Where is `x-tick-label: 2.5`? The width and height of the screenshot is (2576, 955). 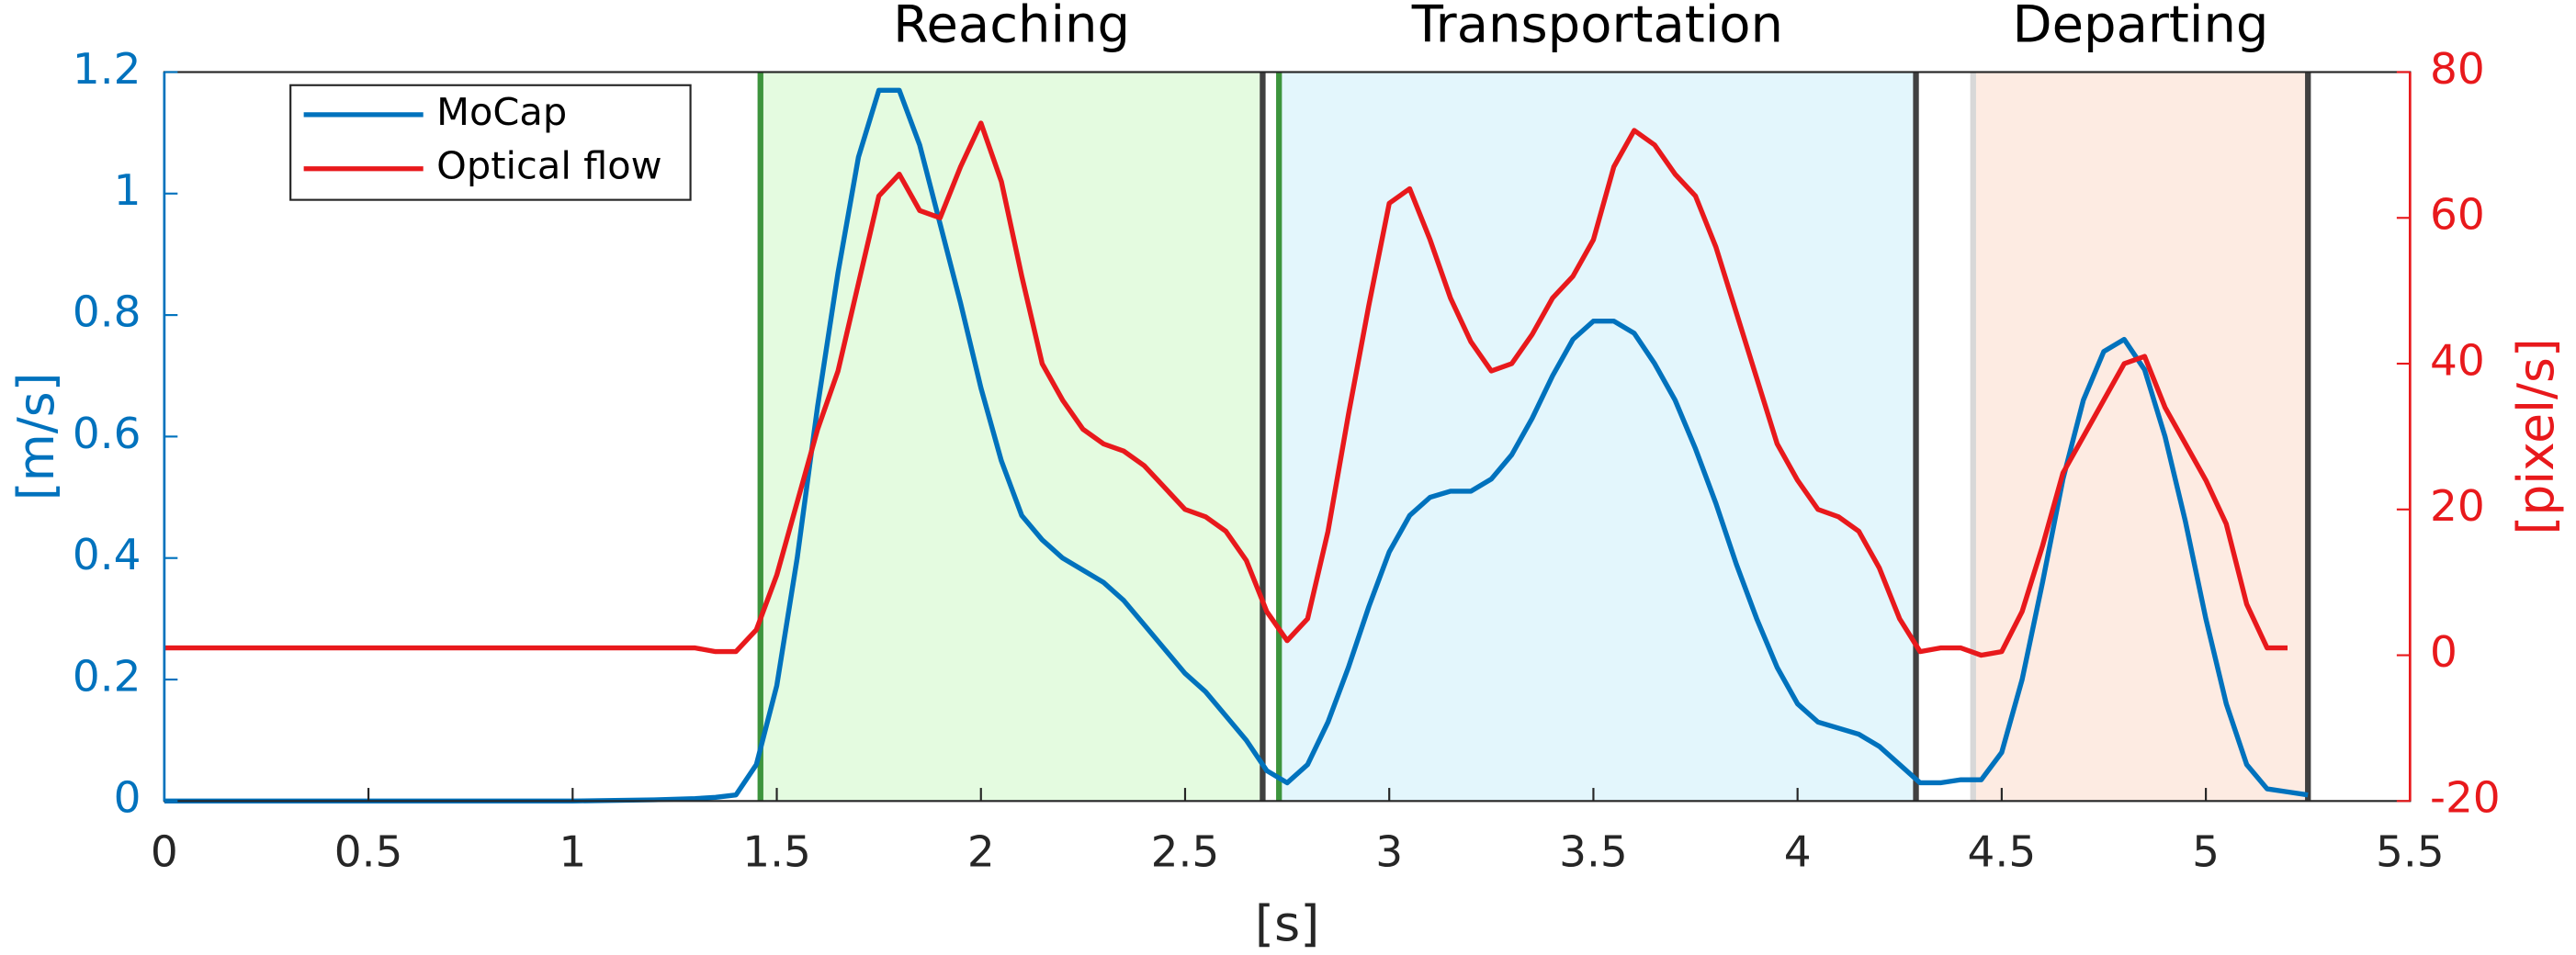
x-tick-label: 2.5 is located at coordinates (1185, 853).